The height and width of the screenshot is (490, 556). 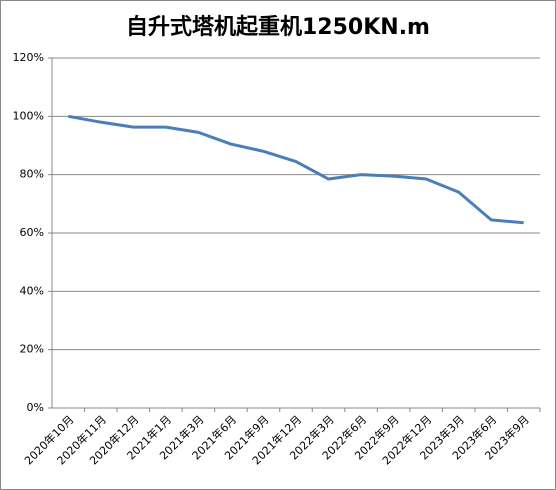 What do you see at coordinates (28, 115) in the screenshot?
I see `y-tick-label: 100%` at bounding box center [28, 115].